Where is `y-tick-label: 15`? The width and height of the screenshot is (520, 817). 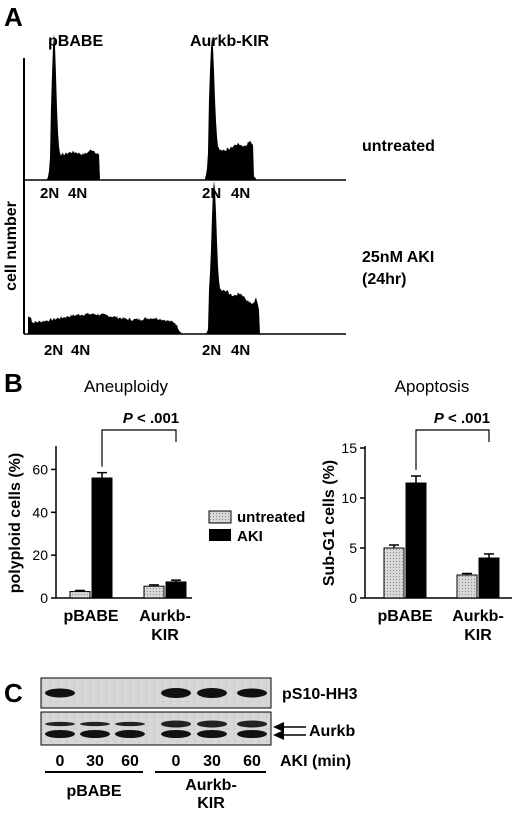
y-tick-label: 15 is located at coordinates (349, 448).